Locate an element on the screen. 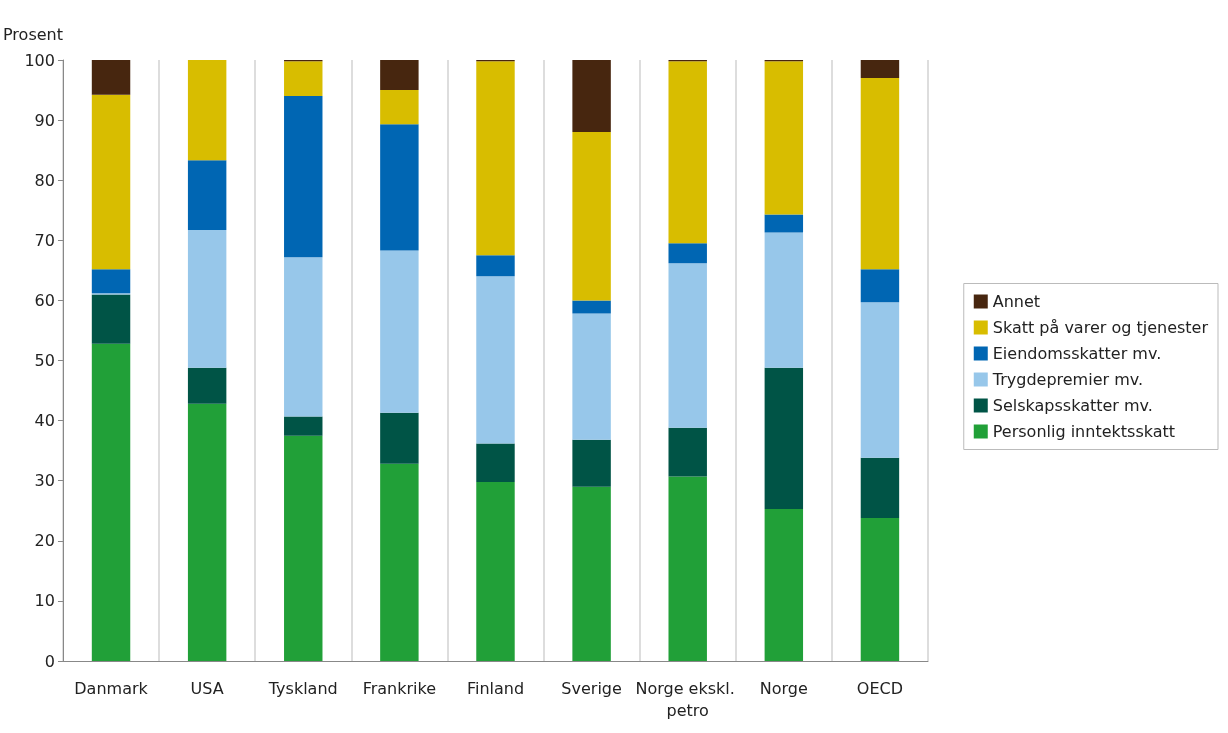  x-tick-label: Danmark is located at coordinates (111, 688).